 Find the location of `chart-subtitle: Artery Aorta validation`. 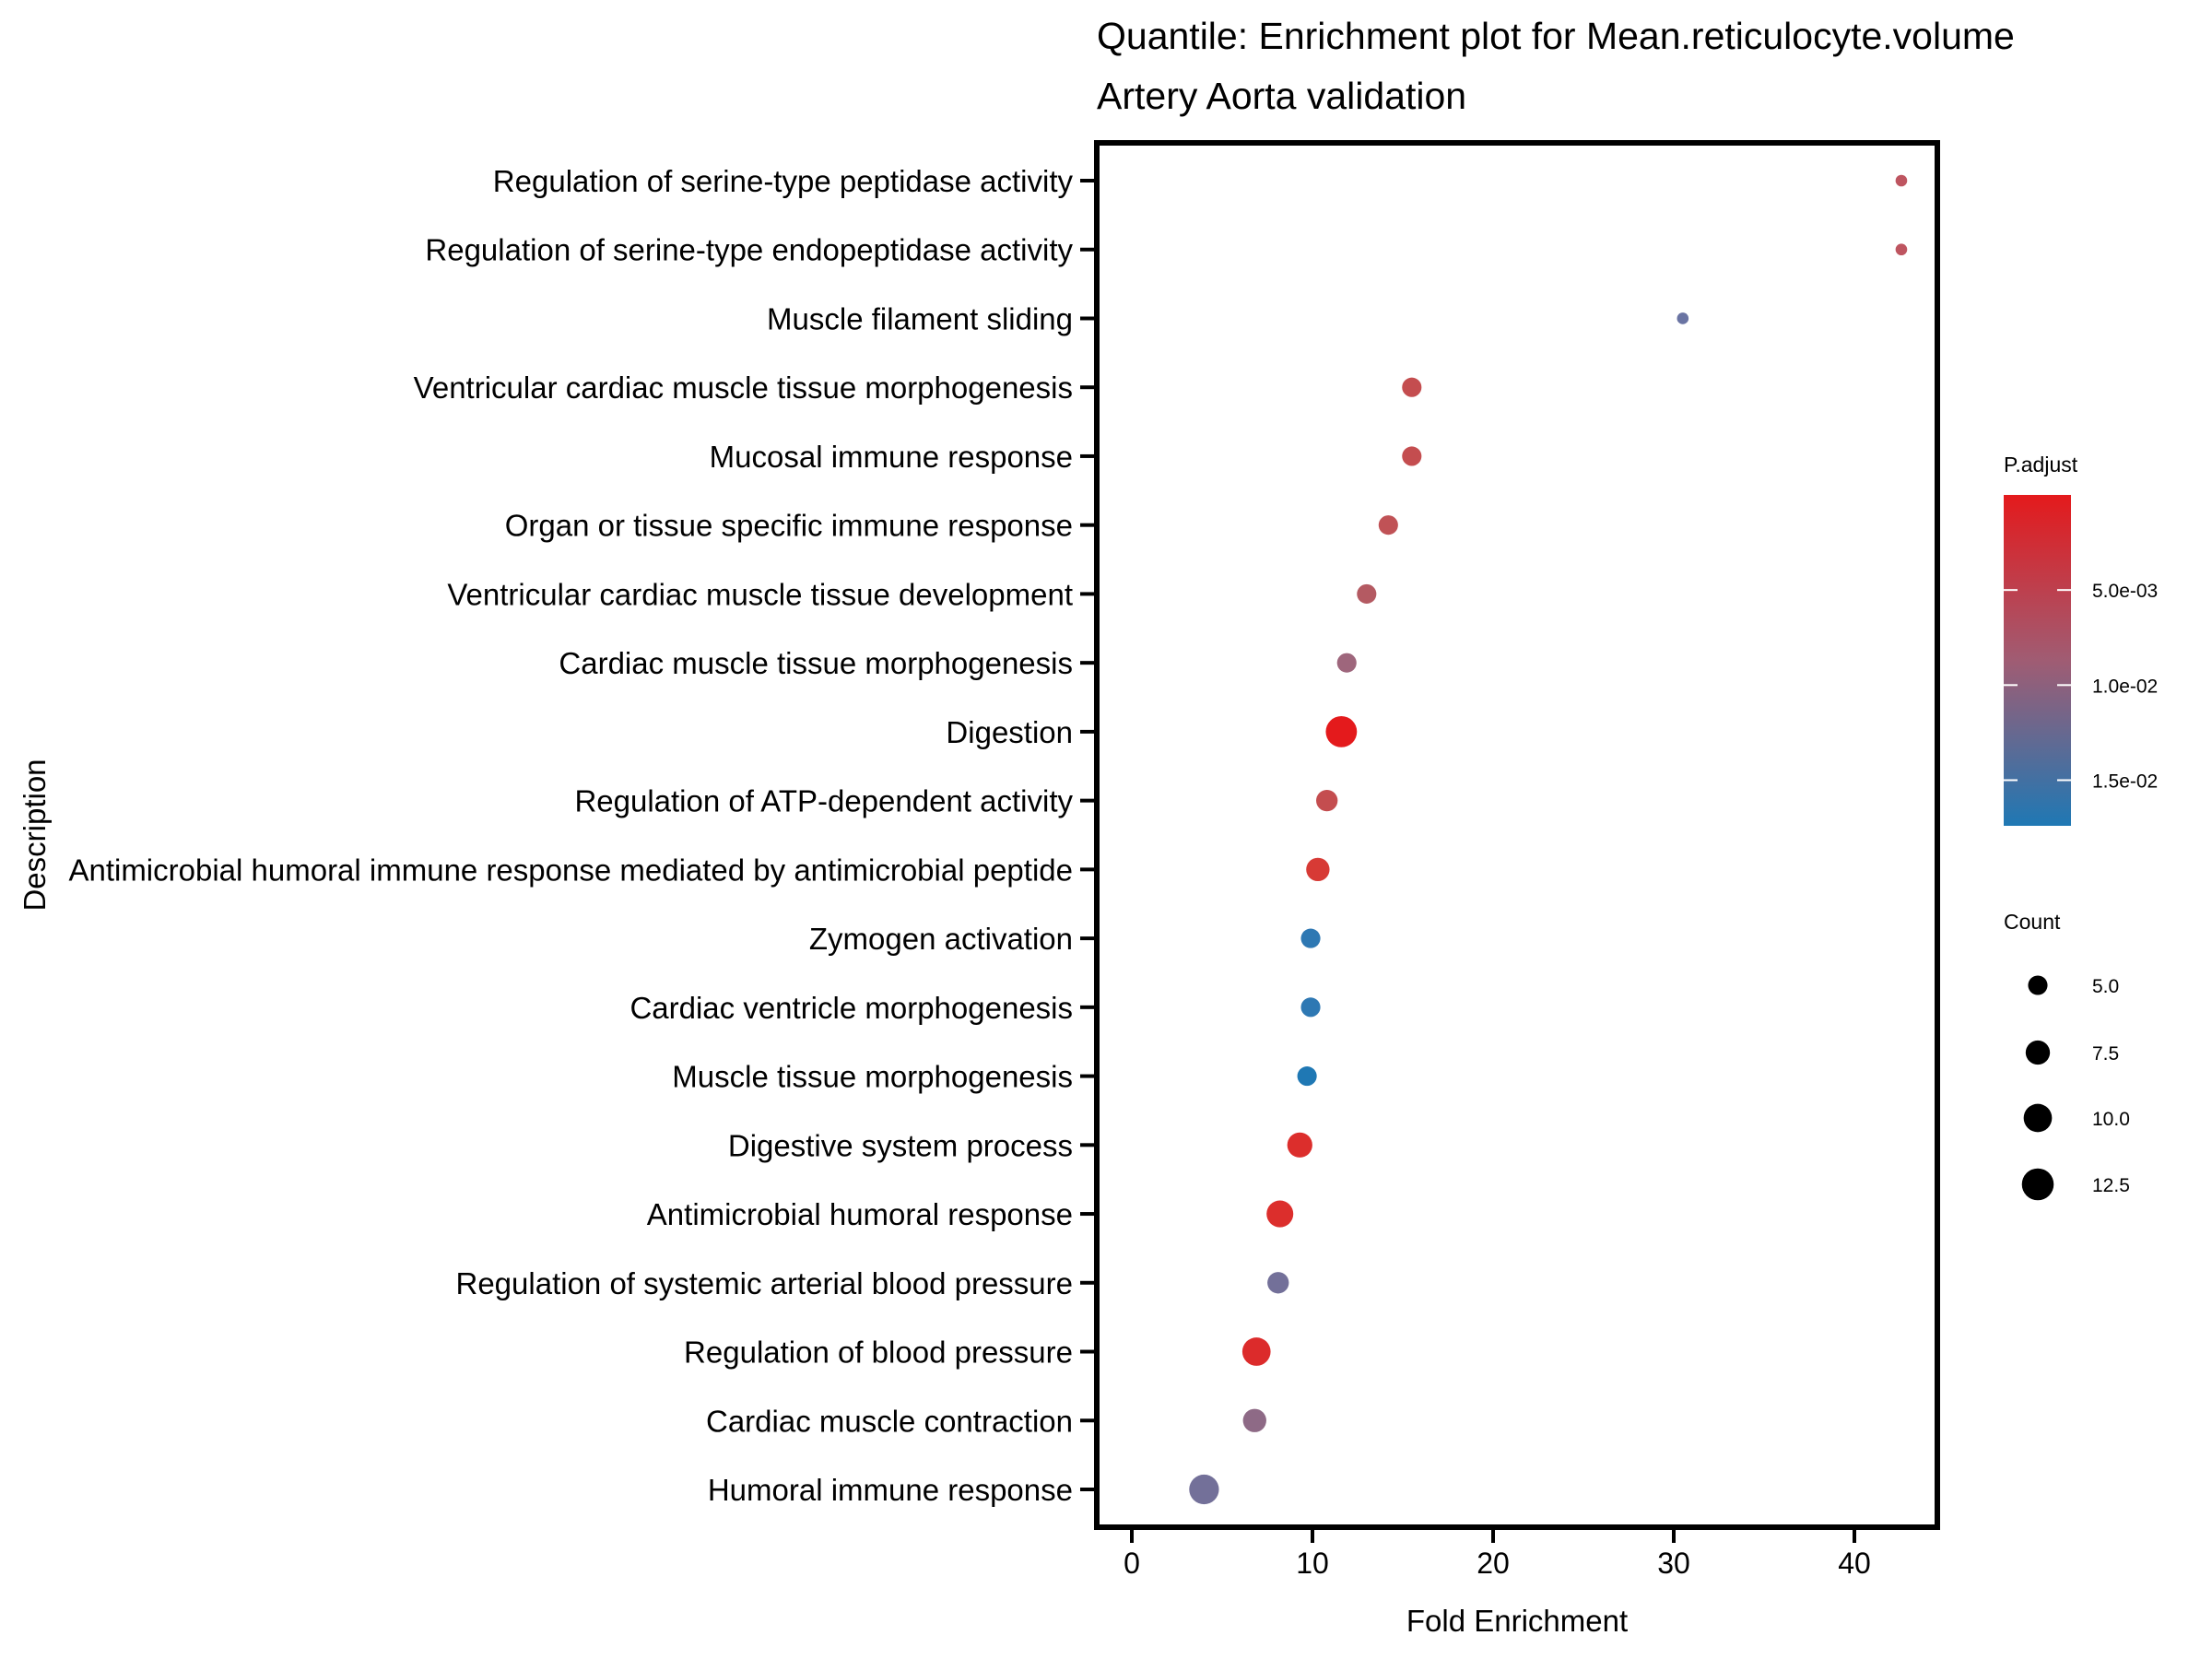

chart-subtitle: Artery Aorta validation is located at coordinates (1281, 96).